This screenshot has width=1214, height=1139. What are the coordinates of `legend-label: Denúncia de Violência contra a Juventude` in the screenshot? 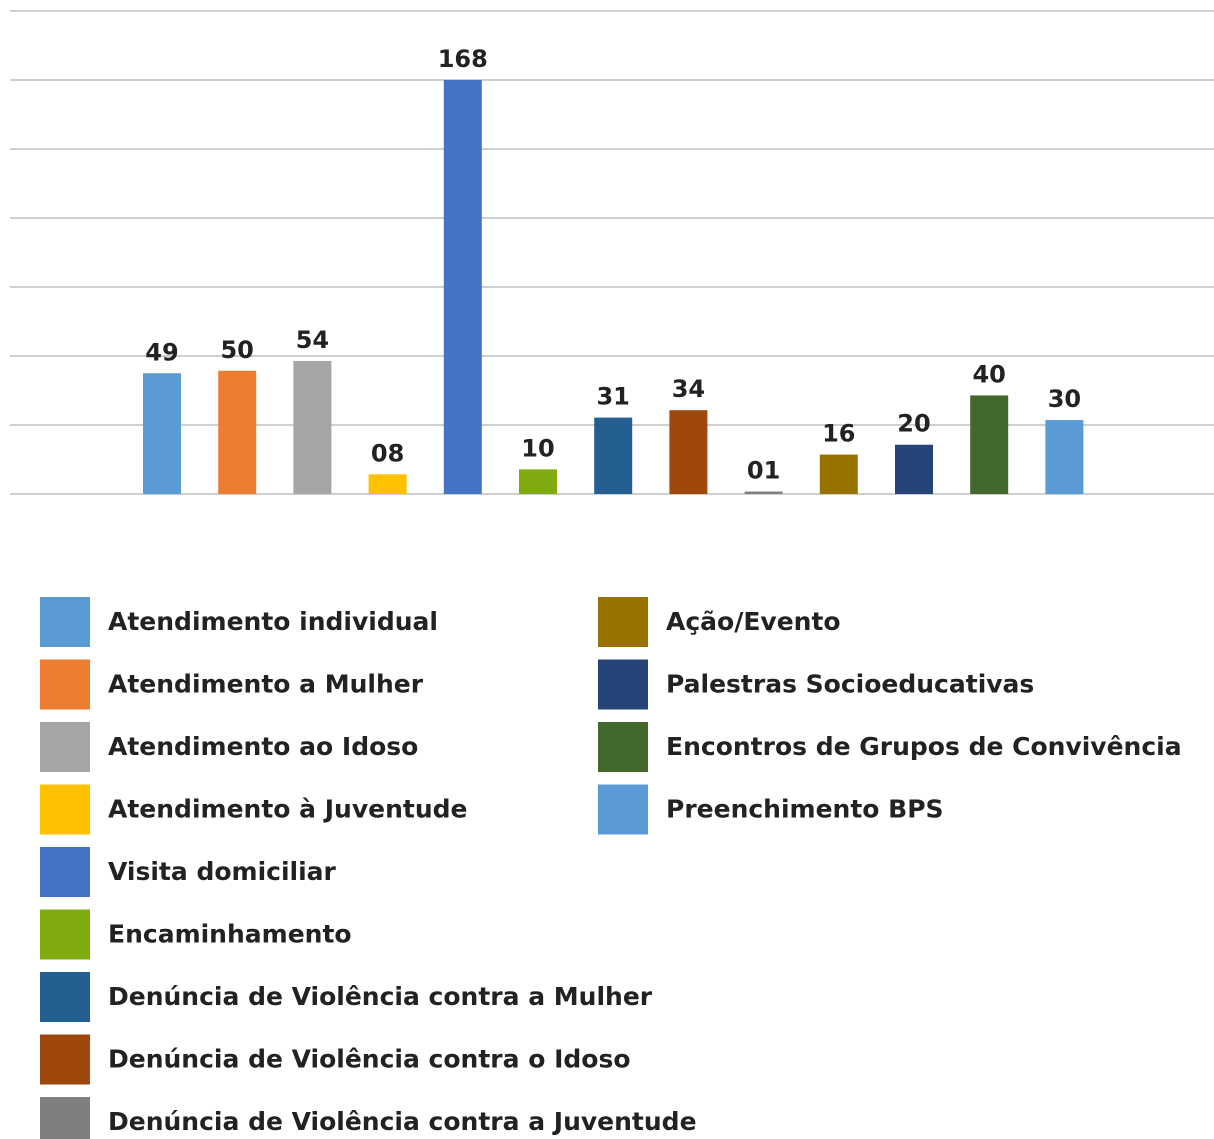 It's located at (402, 1121).